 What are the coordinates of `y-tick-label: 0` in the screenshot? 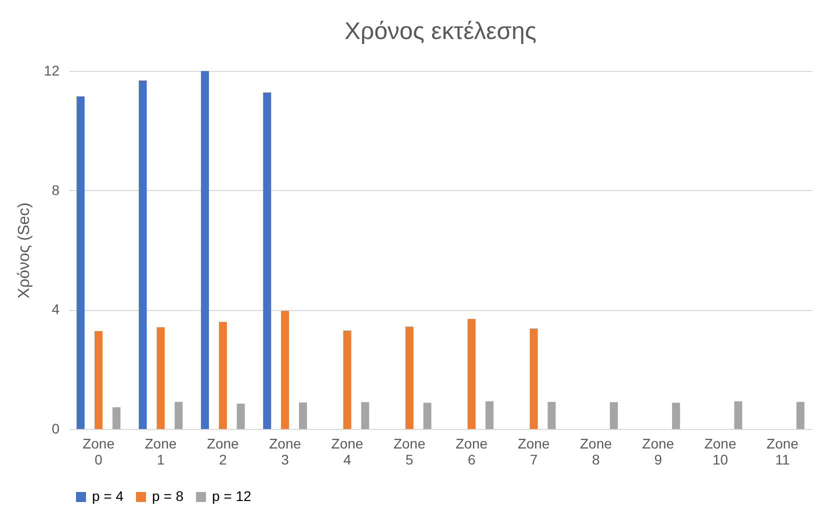 It's located at (56, 428).